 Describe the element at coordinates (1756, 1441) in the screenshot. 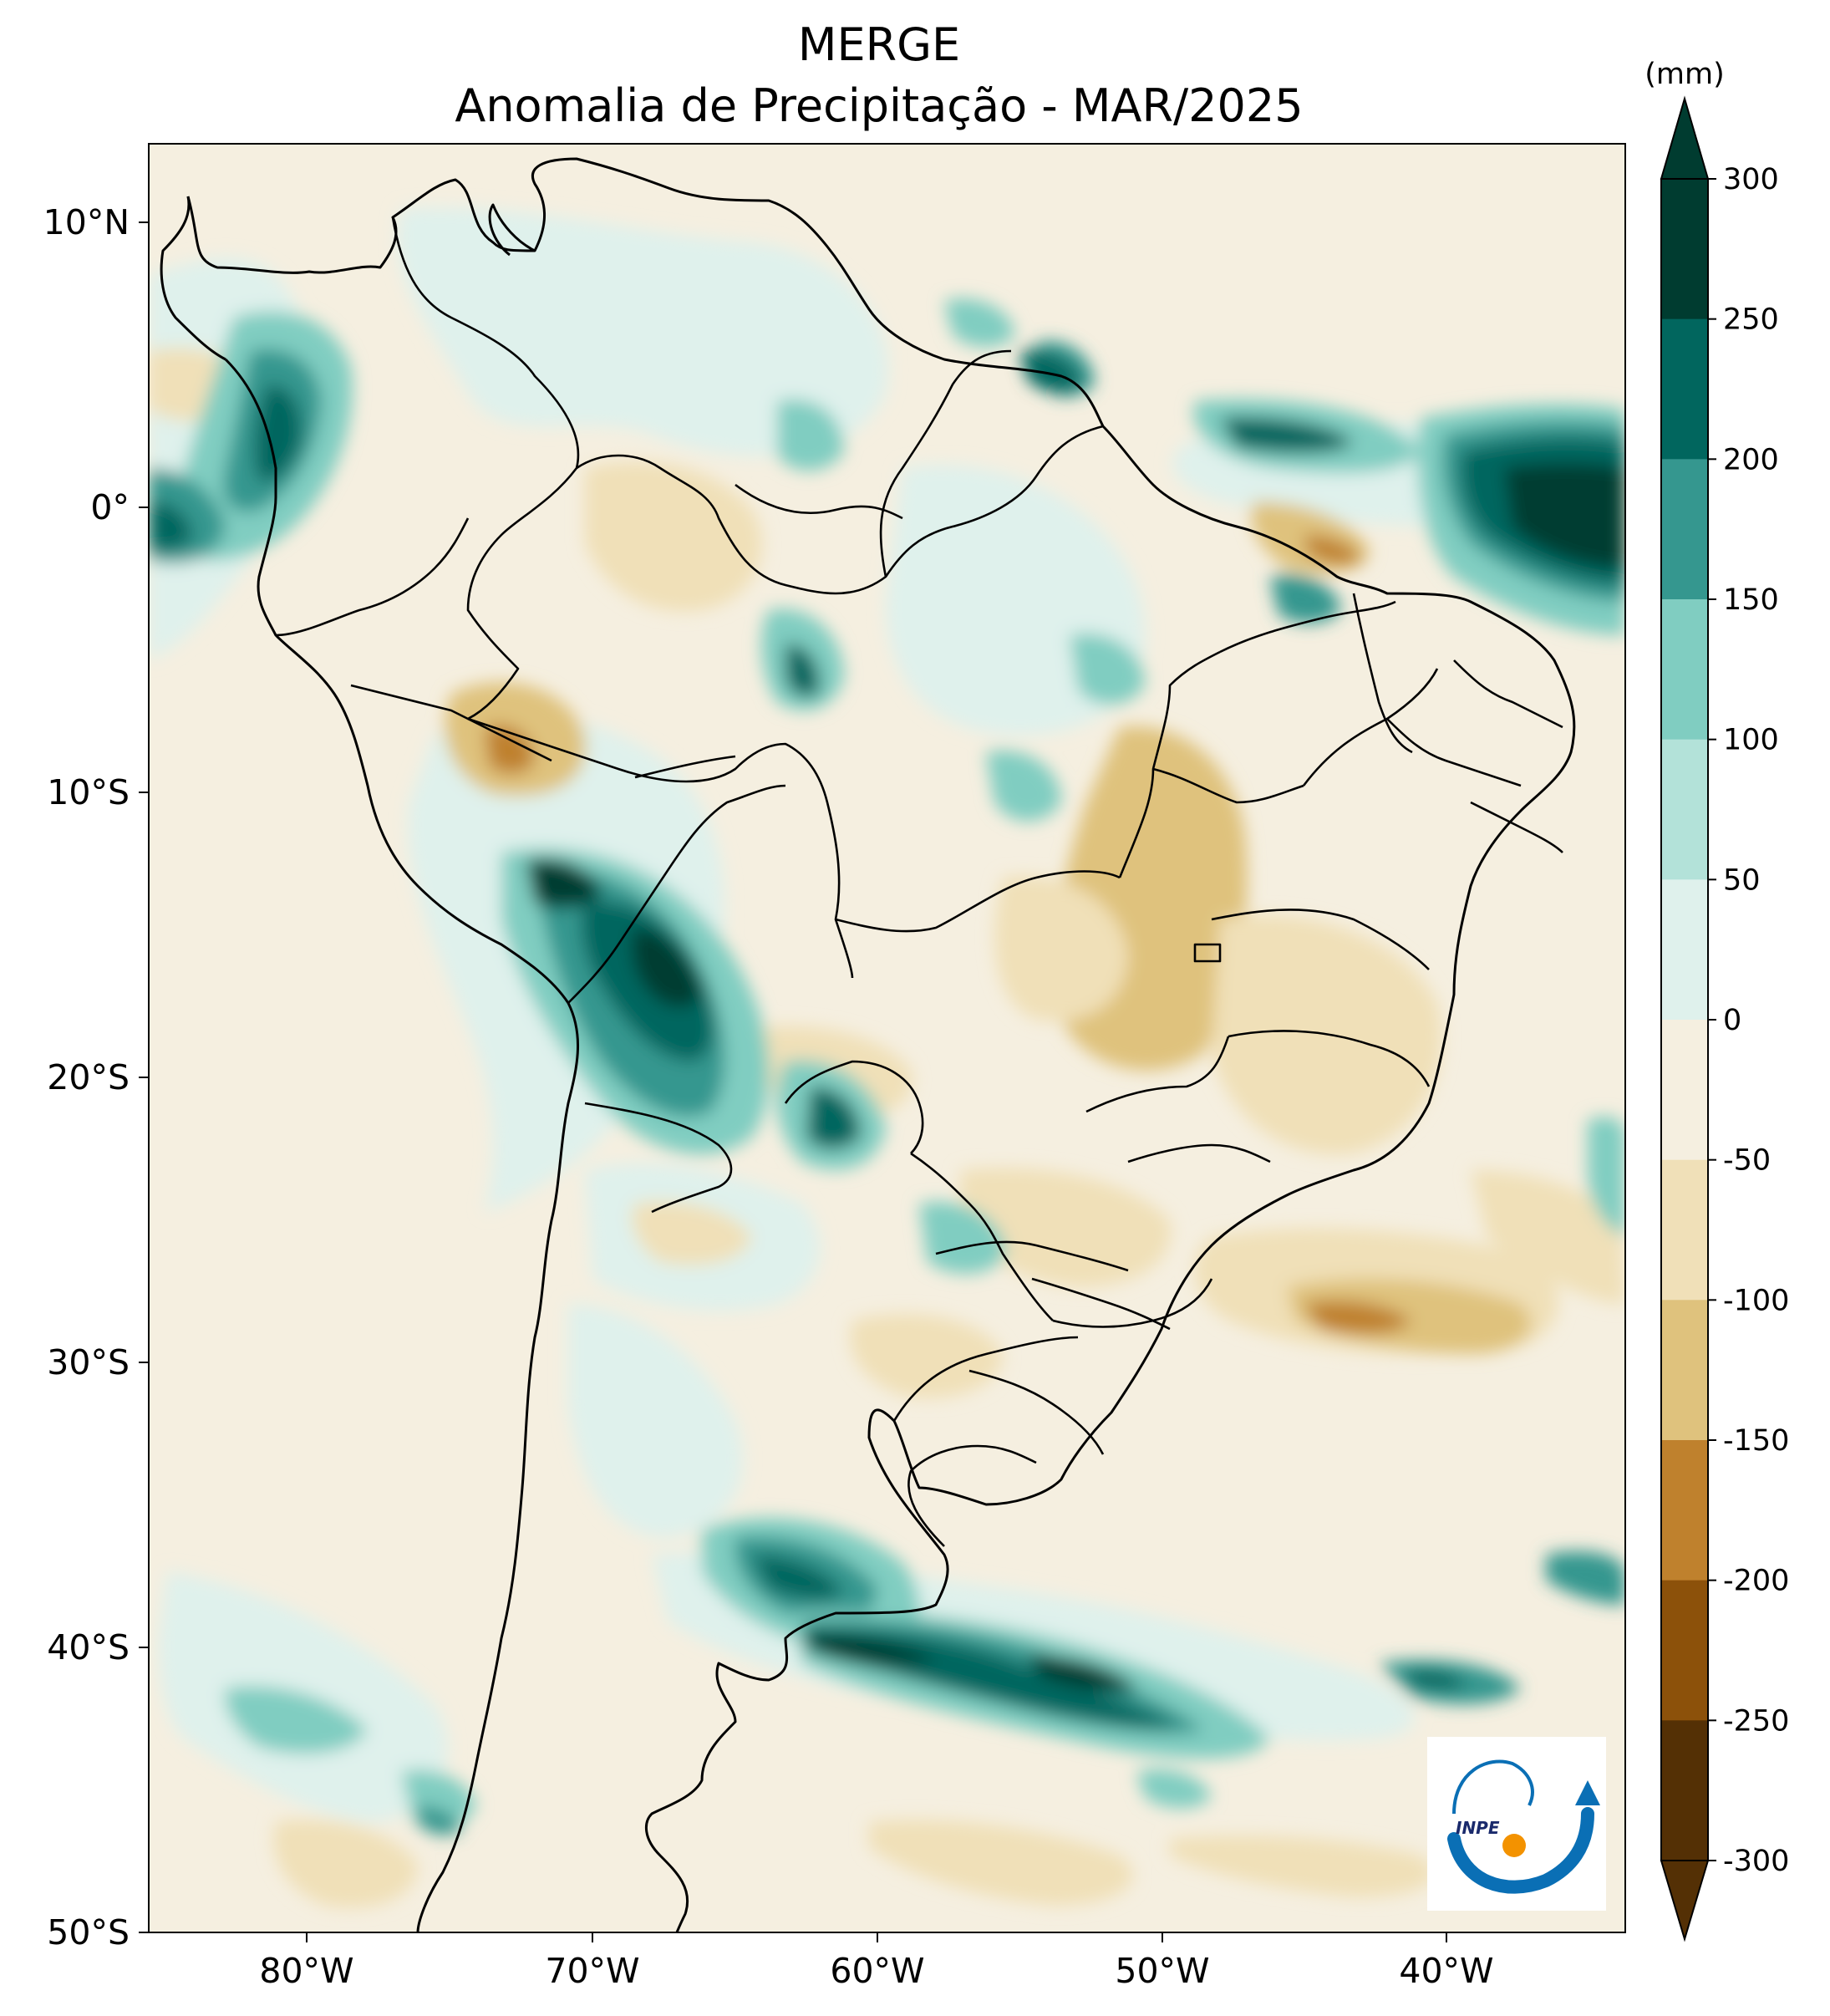

I see `colorbar-tick-label: -150` at that location.